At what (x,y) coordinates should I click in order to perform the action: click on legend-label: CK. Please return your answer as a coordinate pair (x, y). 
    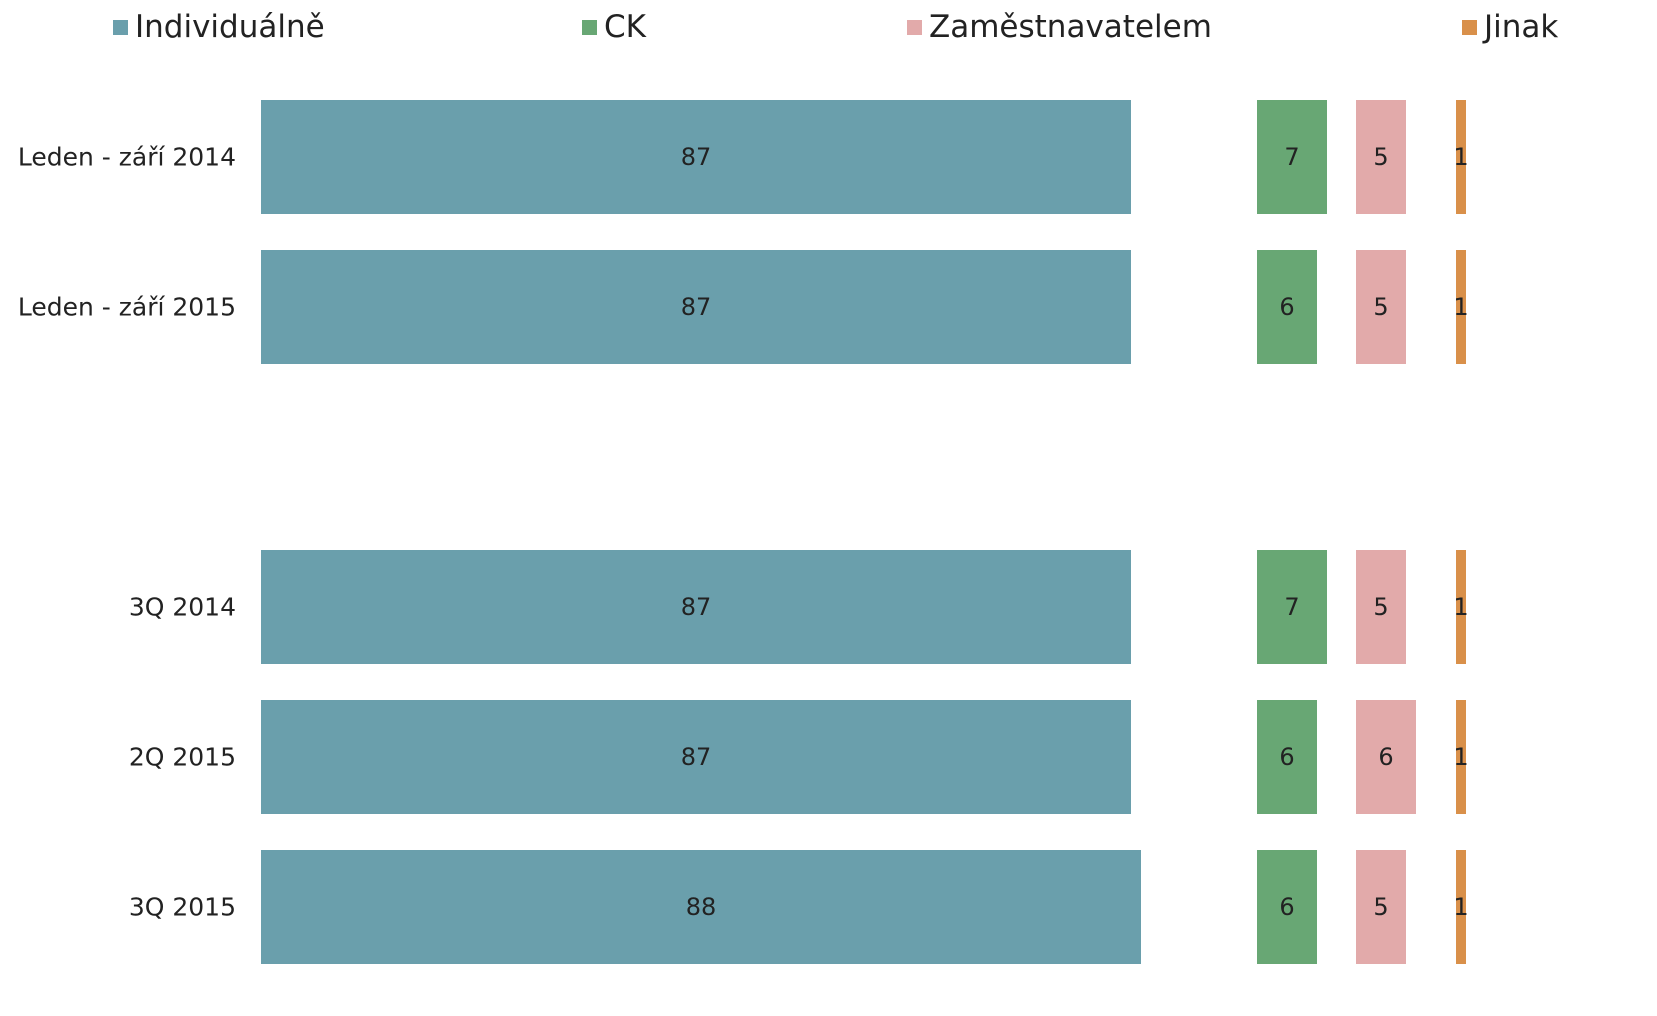
    Looking at the image, I should click on (625, 27).